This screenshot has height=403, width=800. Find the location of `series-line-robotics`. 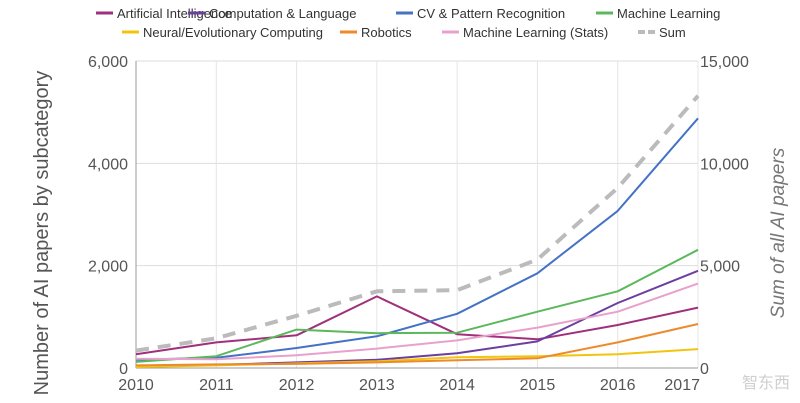

series-line-robotics is located at coordinates (417, 345).